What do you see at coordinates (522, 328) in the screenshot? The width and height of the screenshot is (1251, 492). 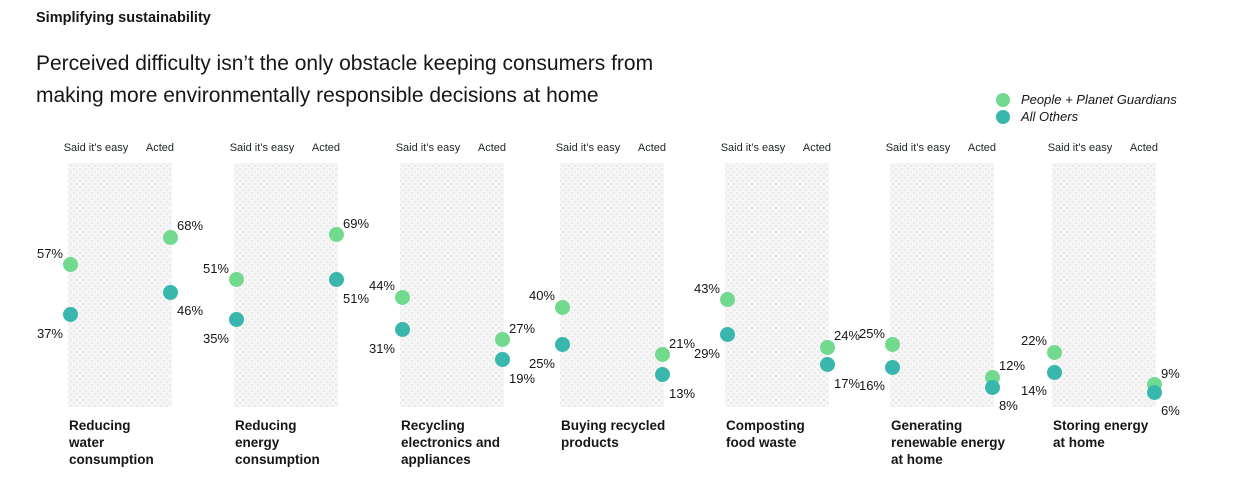 I see `value-label-guardians-acted: 27%` at bounding box center [522, 328].